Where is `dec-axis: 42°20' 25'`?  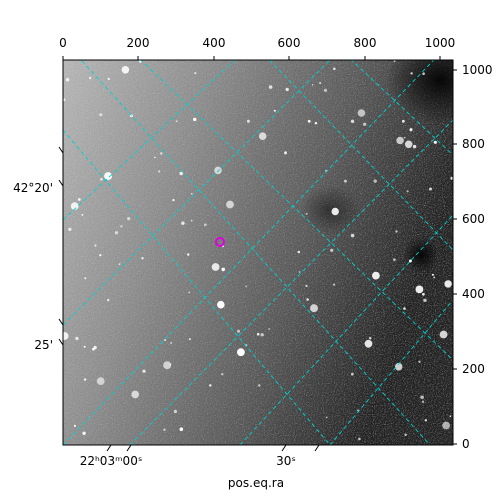 dec-axis: 42°20' 25' is located at coordinates (38, 249).